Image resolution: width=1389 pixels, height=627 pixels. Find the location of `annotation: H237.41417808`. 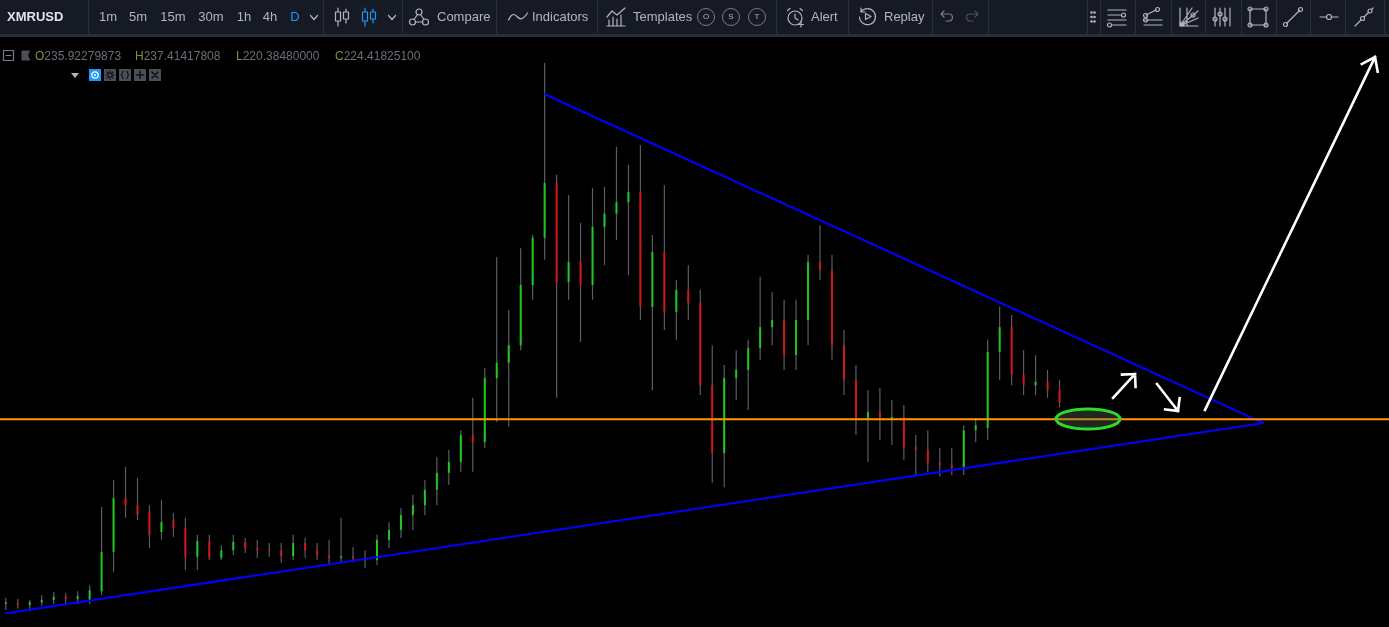

annotation: H237.41417808 is located at coordinates (178, 56).